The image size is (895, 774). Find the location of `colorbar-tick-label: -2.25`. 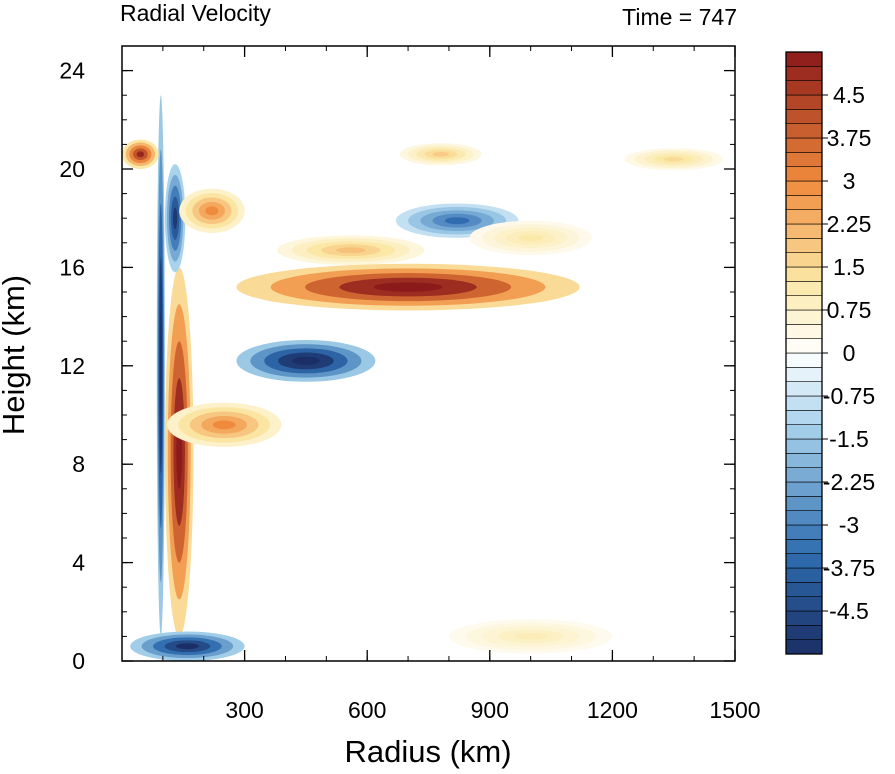

colorbar-tick-label: -2.25 is located at coordinates (849, 482).